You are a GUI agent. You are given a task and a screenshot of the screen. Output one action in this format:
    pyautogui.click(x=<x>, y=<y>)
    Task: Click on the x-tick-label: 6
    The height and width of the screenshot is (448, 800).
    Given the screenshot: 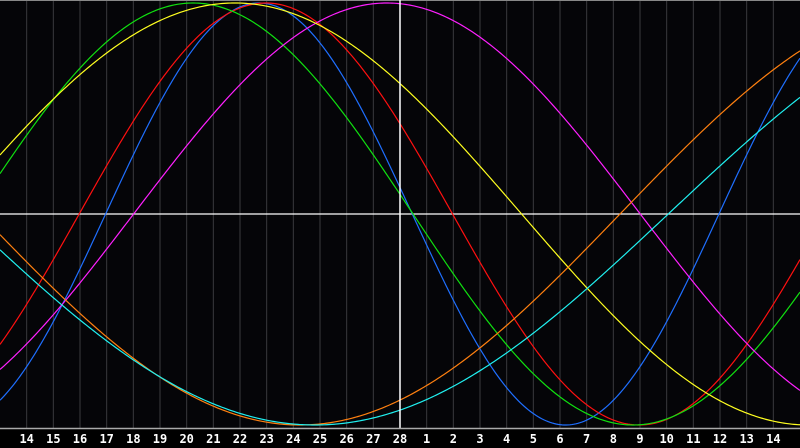 What is the action you would take?
    pyautogui.click(x=559, y=439)
    